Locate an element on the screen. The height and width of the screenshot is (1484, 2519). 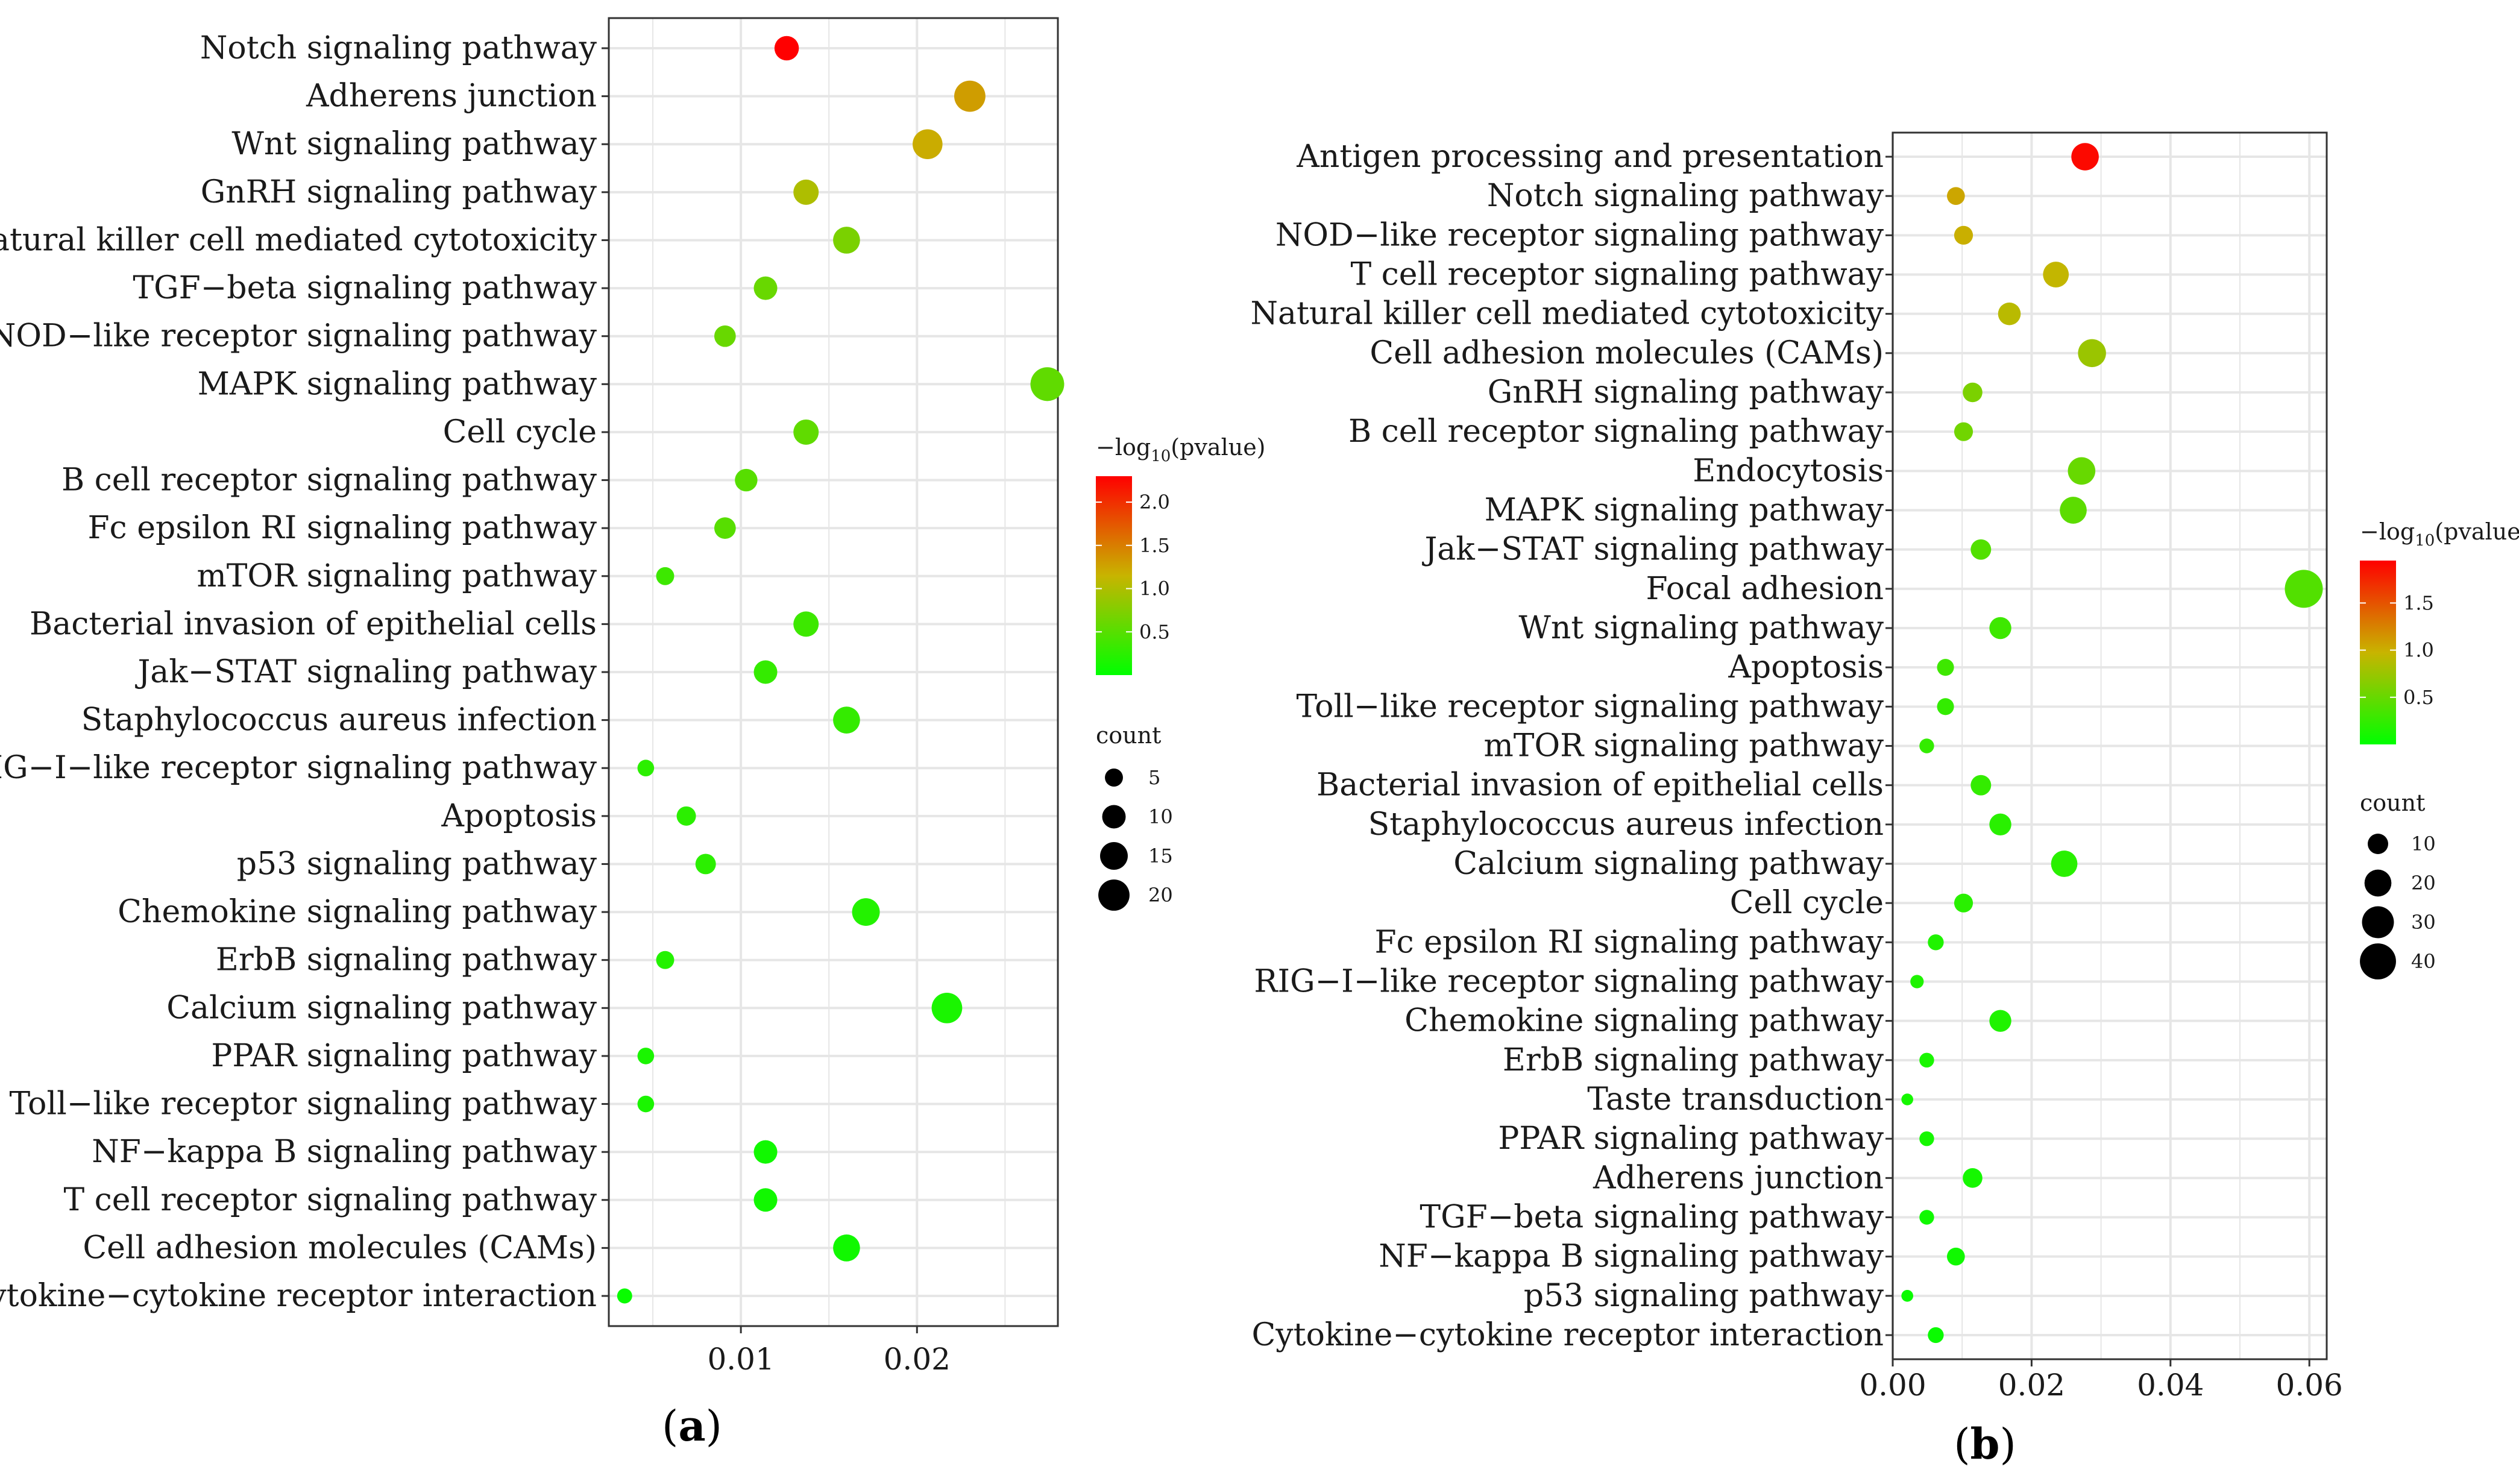
size-legend-label: 40 is located at coordinates (2423, 962).